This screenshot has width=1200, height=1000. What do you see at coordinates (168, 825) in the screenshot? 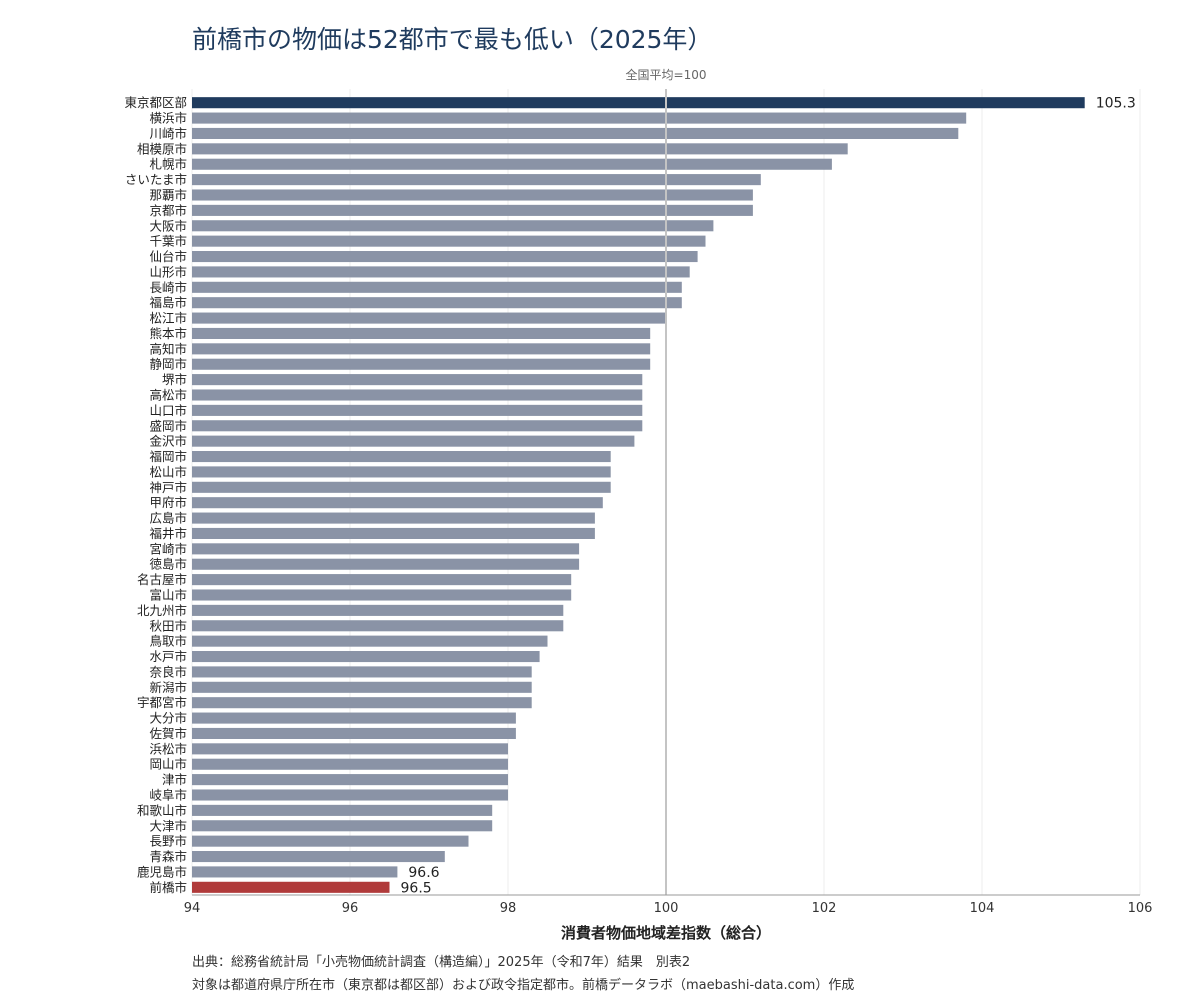
I see `category-label: 大津市` at bounding box center [168, 825].